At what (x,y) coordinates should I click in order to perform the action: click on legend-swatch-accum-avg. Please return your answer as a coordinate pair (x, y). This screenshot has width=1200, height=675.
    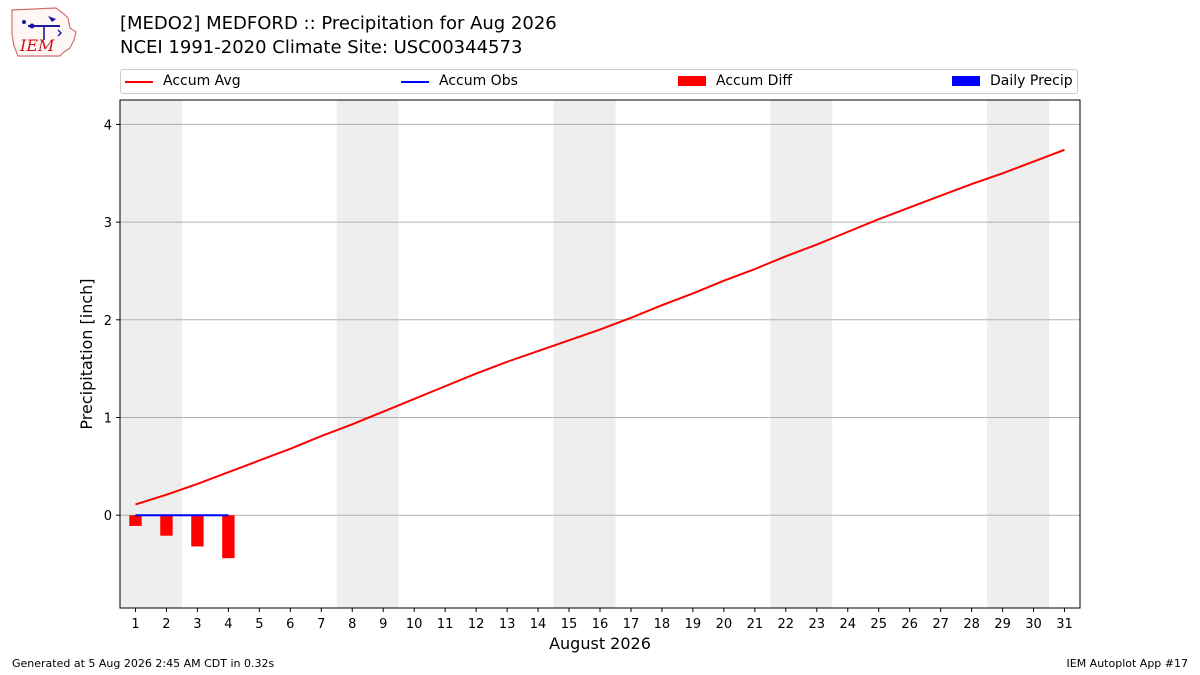
    Looking at the image, I should click on (139, 82).